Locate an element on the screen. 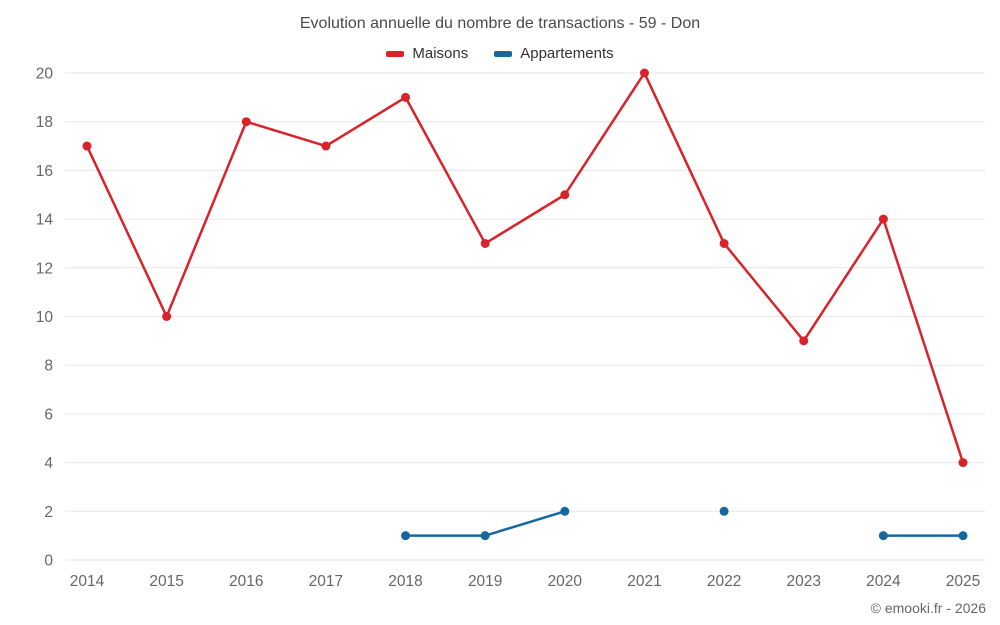 The width and height of the screenshot is (1000, 625). legend-swatch-appartements is located at coordinates (503, 53).